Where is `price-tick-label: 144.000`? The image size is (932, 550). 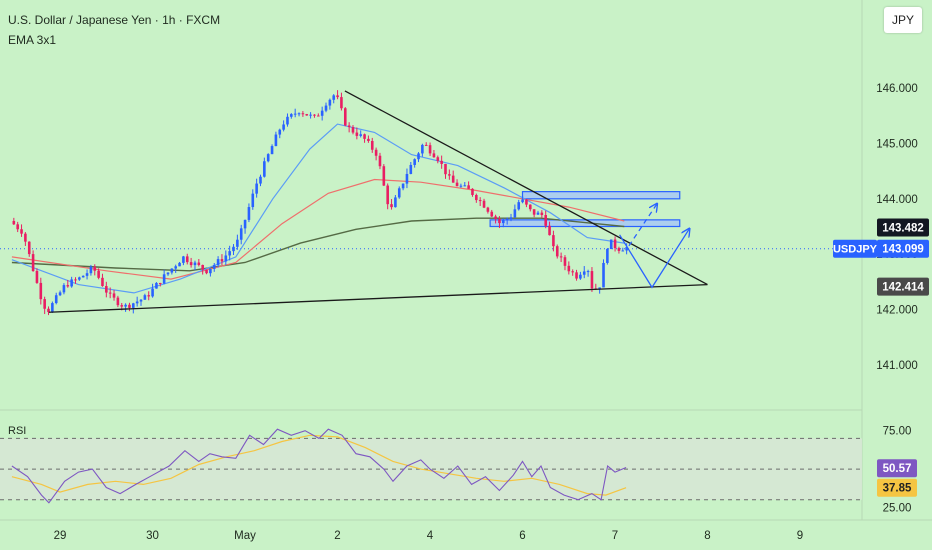
price-tick-label: 144.000 is located at coordinates (897, 200).